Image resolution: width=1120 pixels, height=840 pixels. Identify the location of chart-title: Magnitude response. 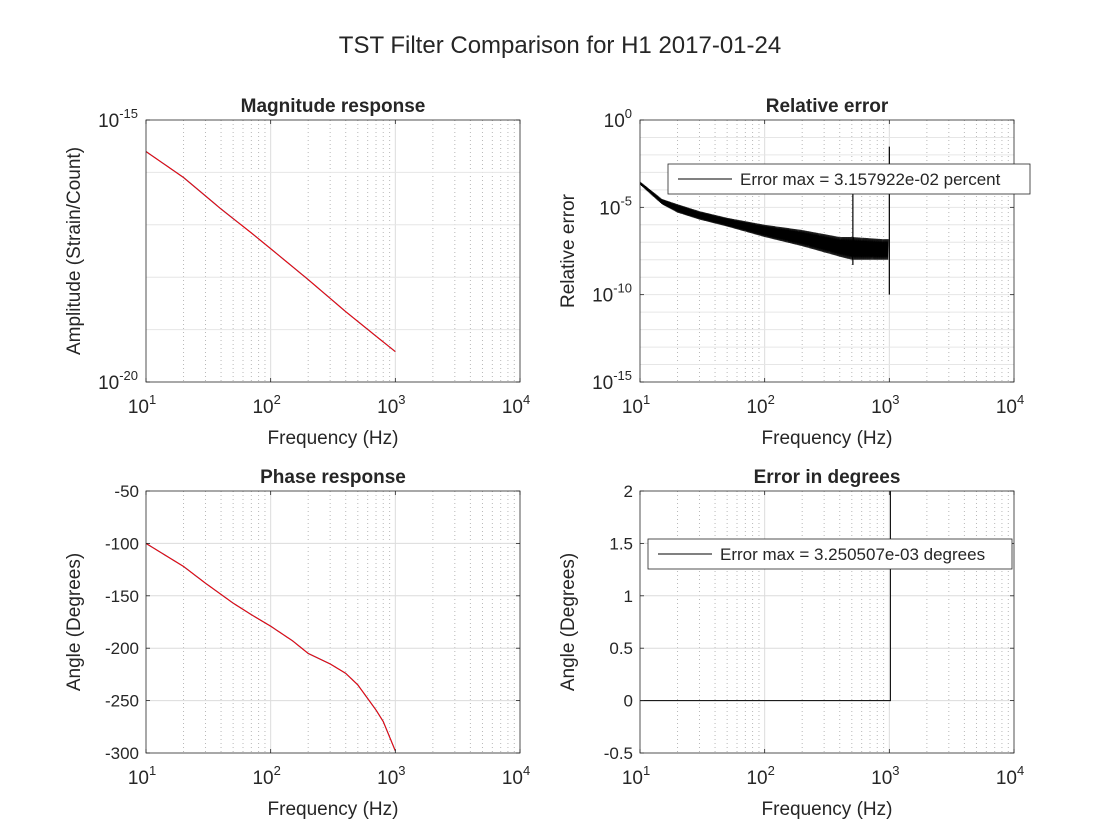
(333, 106).